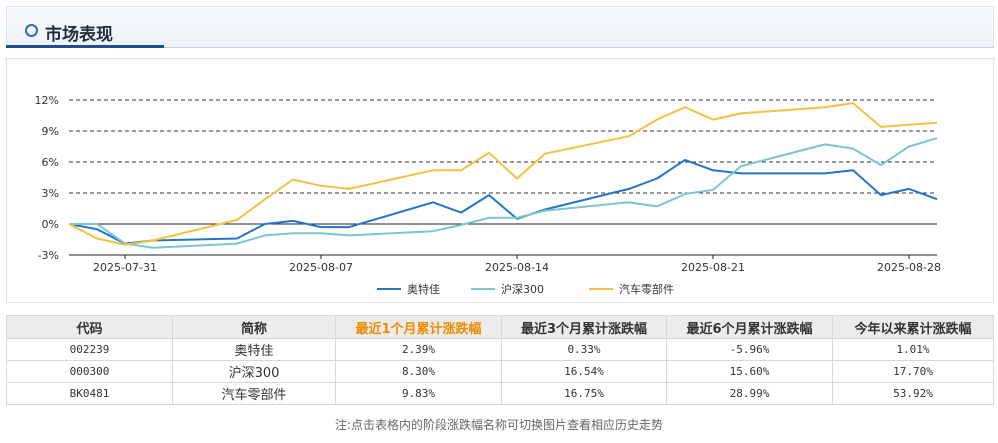  I want to click on table-row: 000300 沪深300 8.30% 16.54% 15.60% 17.70%, so click(500, 371).